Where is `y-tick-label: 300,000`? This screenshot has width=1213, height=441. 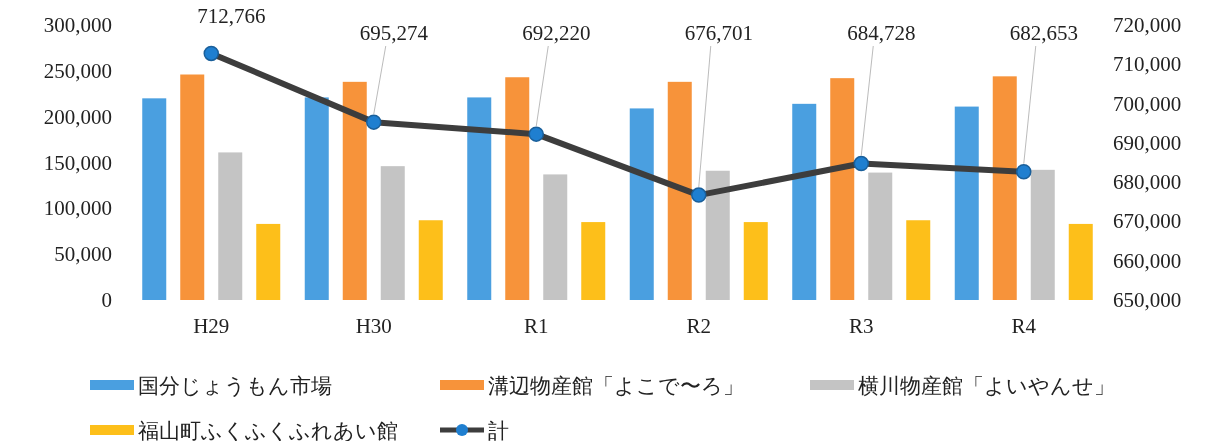 y-tick-label: 300,000 is located at coordinates (77, 25).